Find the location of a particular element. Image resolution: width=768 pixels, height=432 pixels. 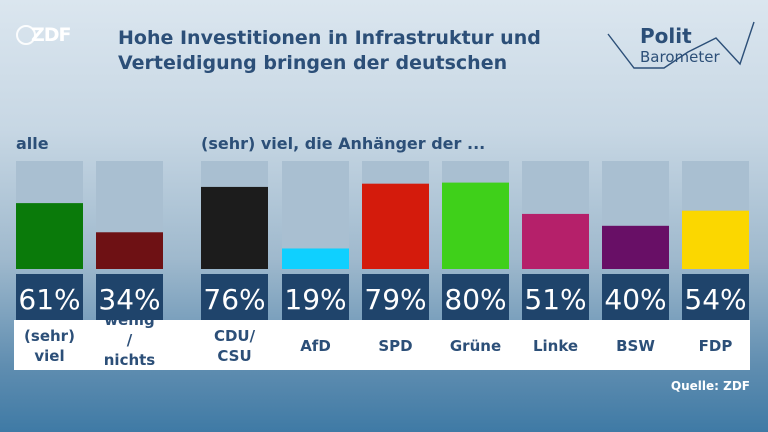

politbarometer-wave-icon is located at coordinates (681, 45).